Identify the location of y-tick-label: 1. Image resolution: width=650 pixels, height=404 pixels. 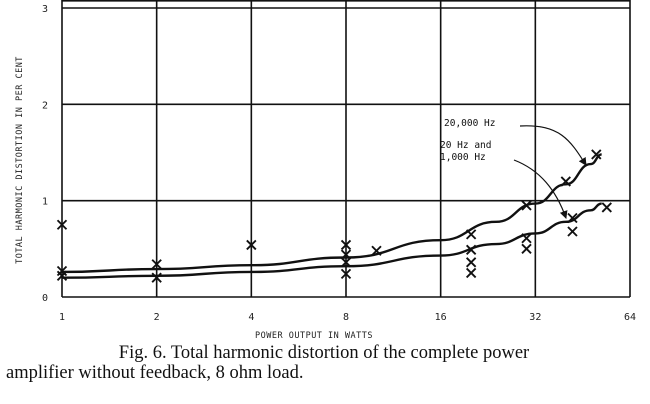
(45, 202).